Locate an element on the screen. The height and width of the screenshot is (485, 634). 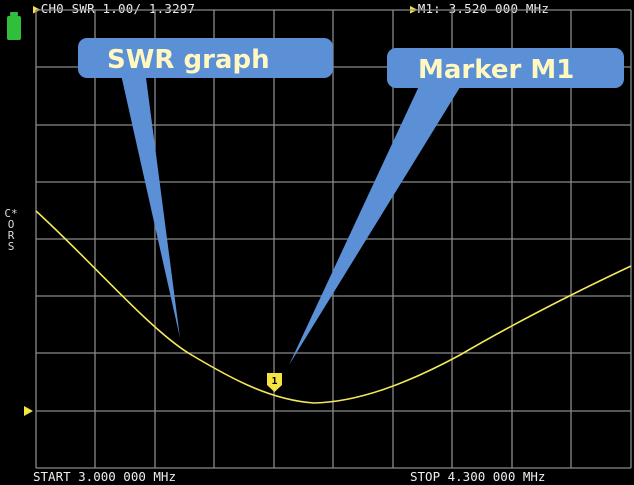
battery-icon-cap is located at coordinates (14, 14).